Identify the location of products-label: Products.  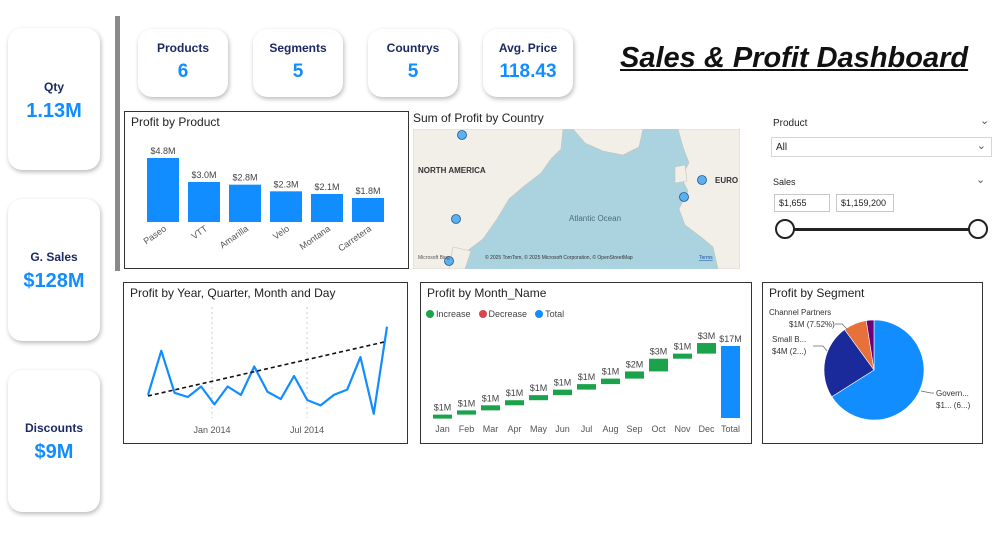
(182, 48).